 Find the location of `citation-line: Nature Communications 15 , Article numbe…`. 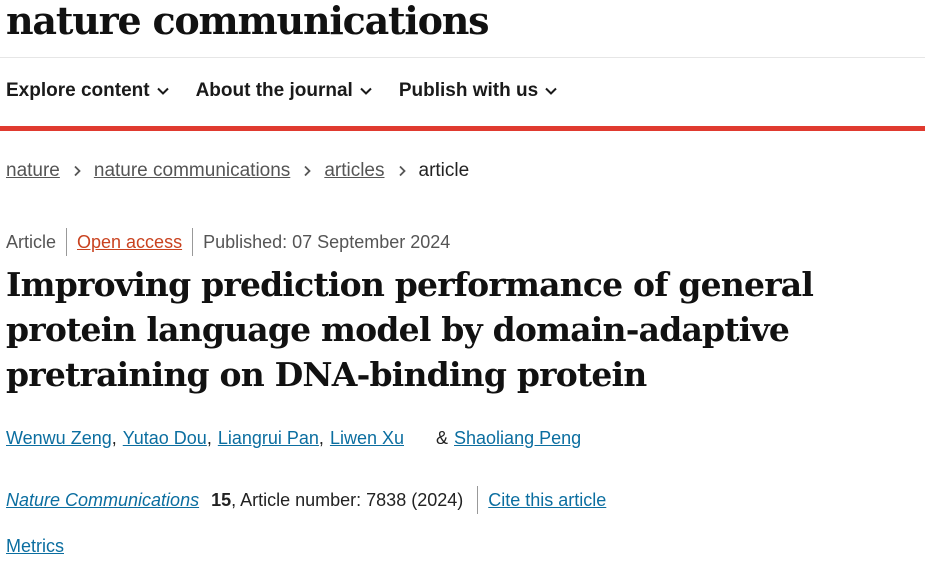

citation-line: Nature Communications 15 , Article numbe… is located at coordinates (306, 500).